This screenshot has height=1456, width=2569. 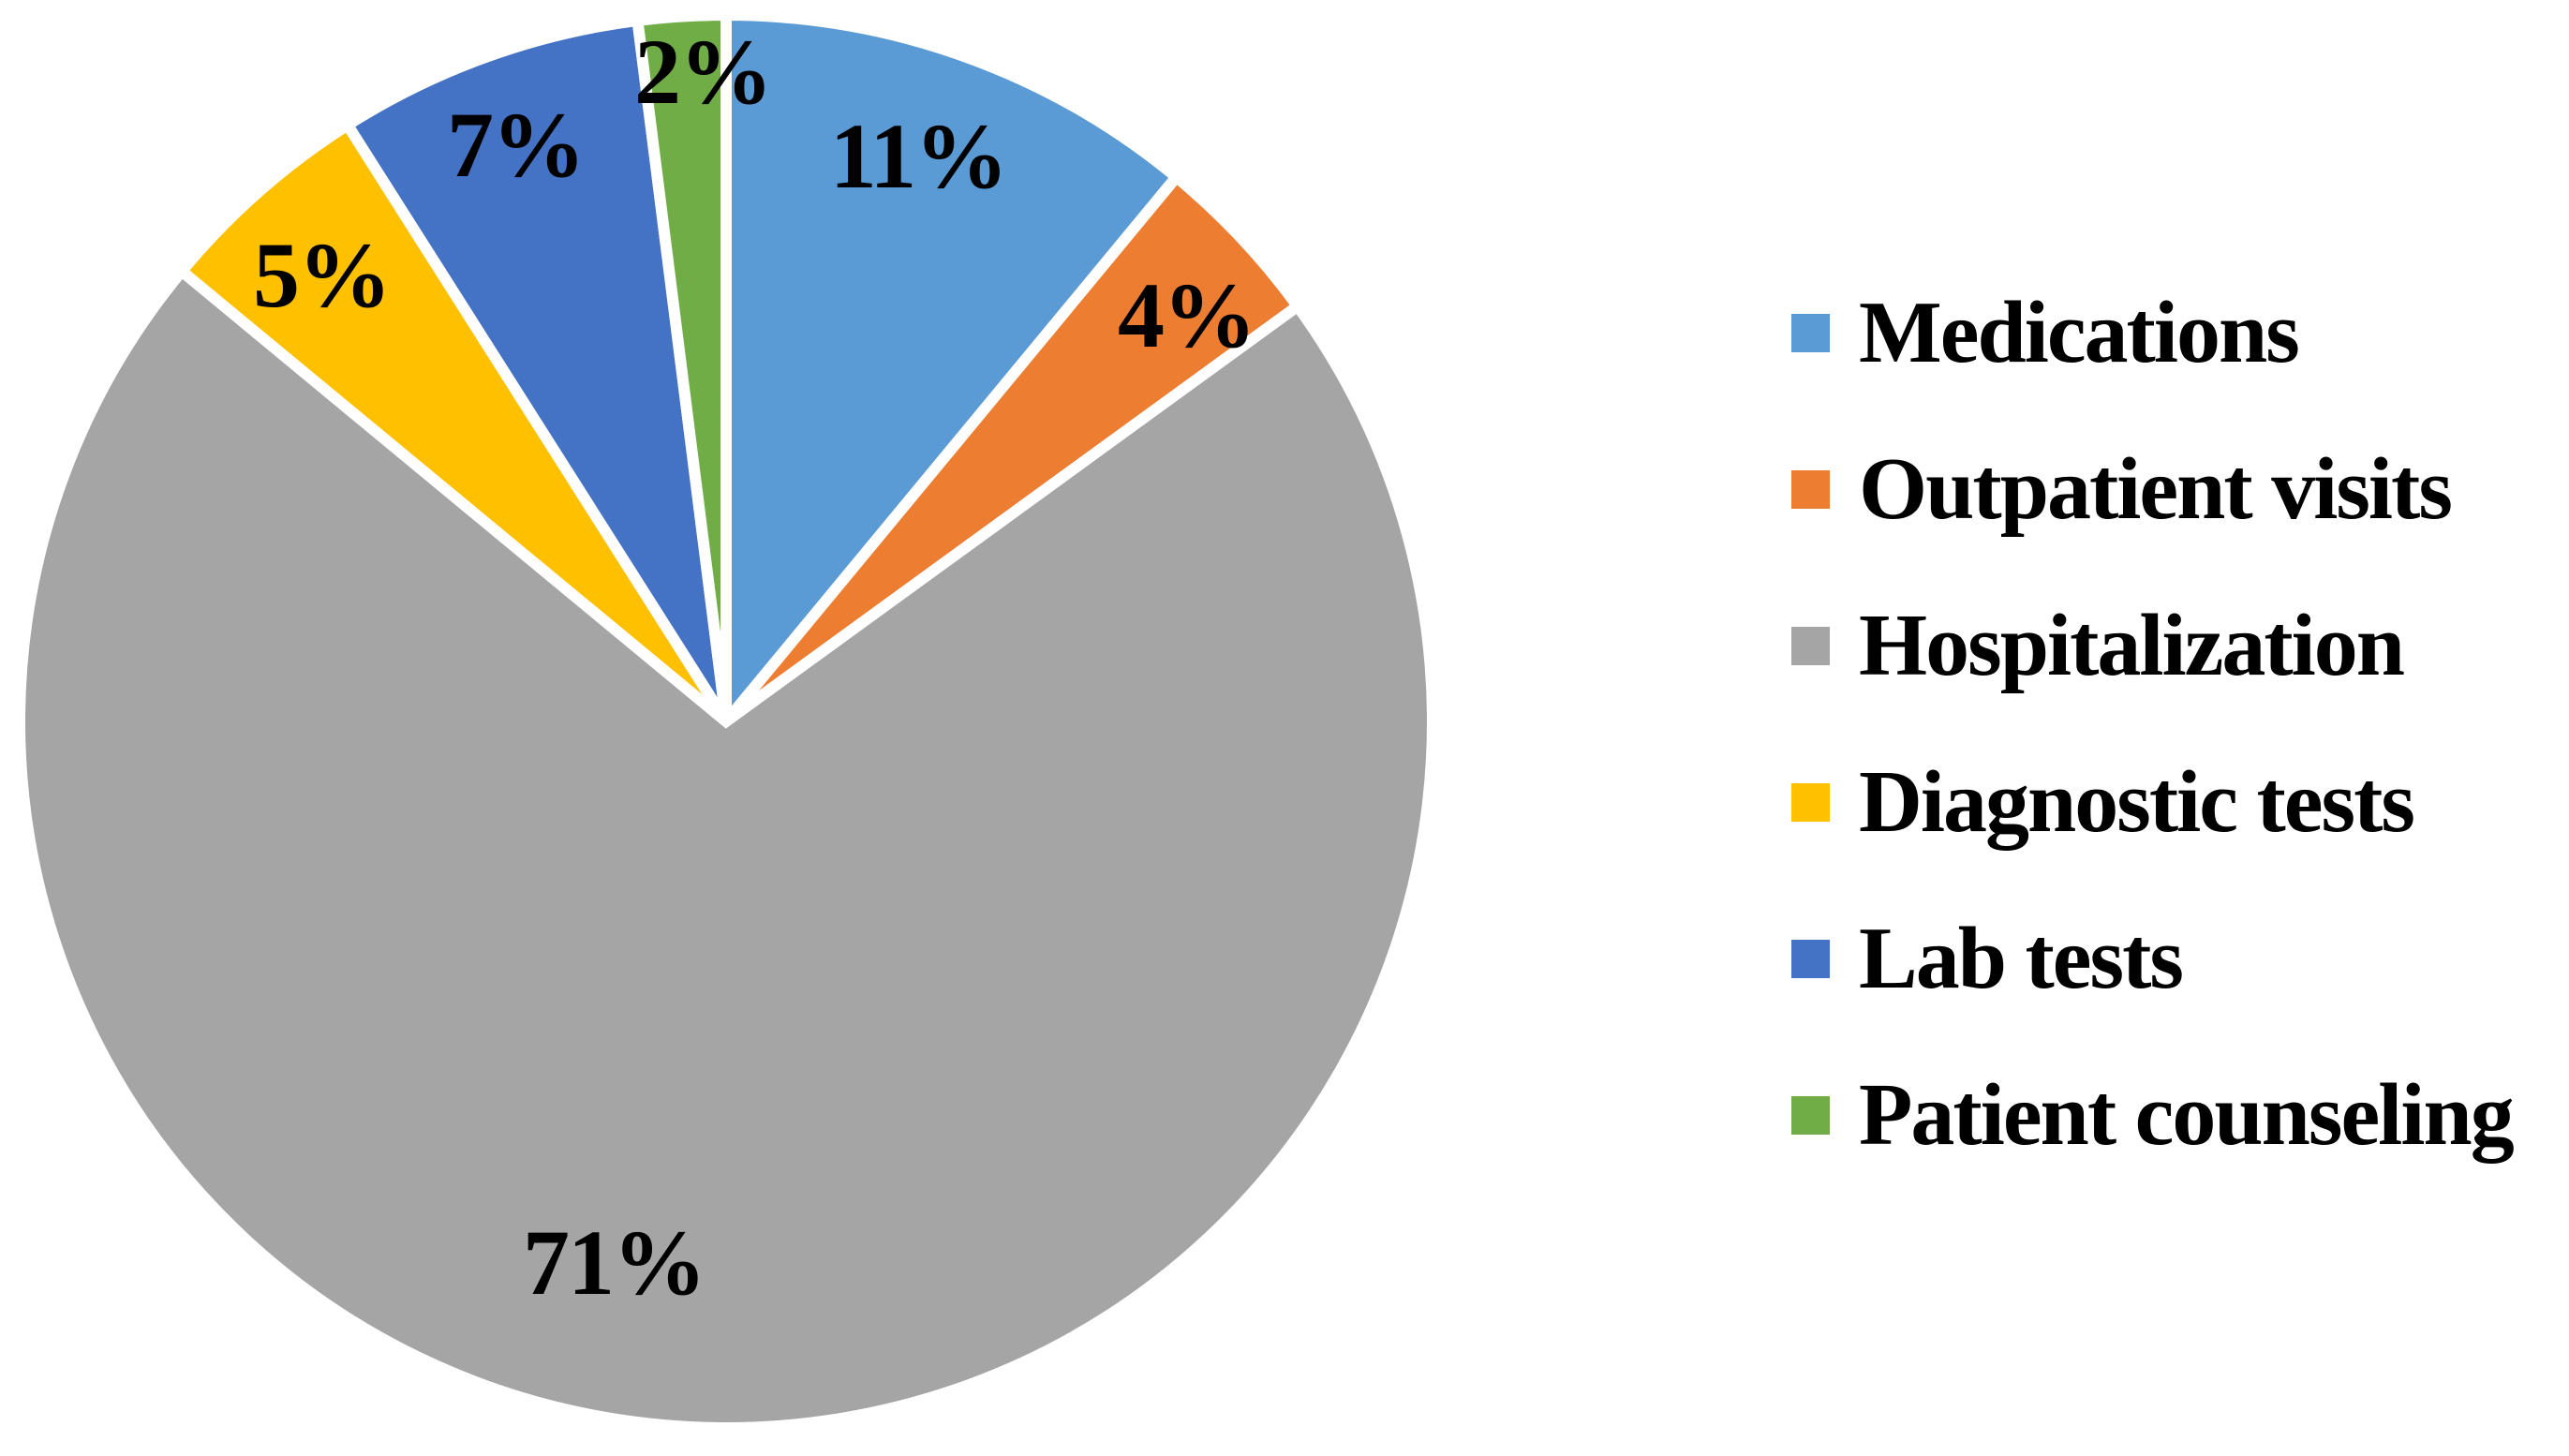 I want to click on legend-swatch-diagnostic-tests, so click(x=1810, y=802).